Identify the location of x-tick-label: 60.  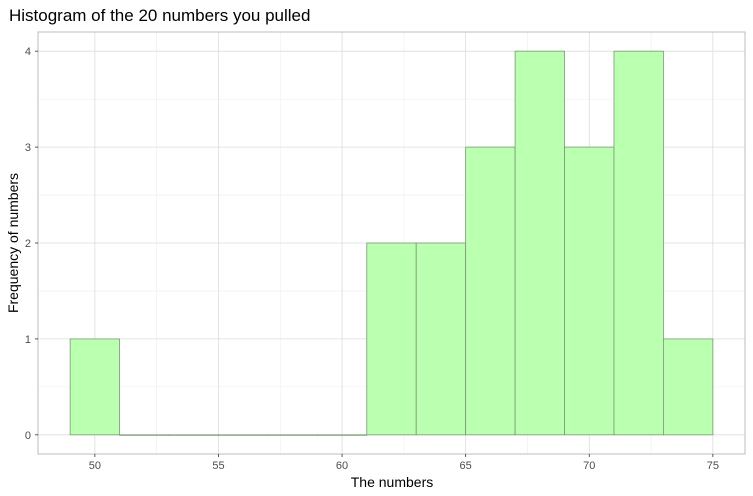
(342, 466).